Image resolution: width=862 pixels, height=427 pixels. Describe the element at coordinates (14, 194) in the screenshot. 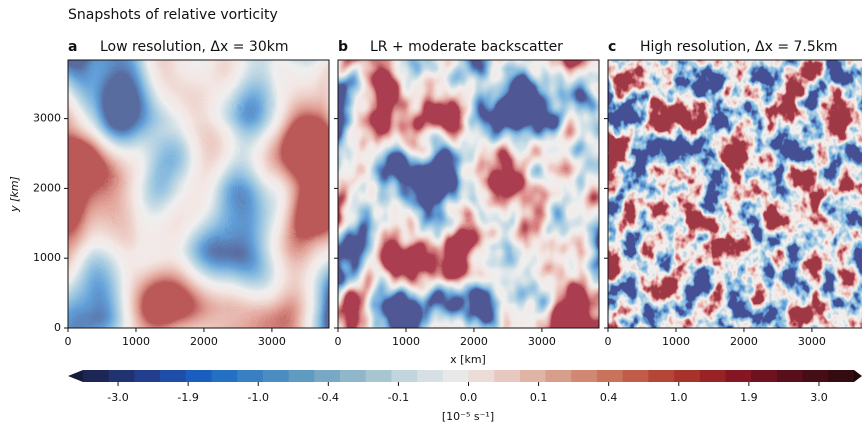

I see `y-axis-label: y [km]` at that location.